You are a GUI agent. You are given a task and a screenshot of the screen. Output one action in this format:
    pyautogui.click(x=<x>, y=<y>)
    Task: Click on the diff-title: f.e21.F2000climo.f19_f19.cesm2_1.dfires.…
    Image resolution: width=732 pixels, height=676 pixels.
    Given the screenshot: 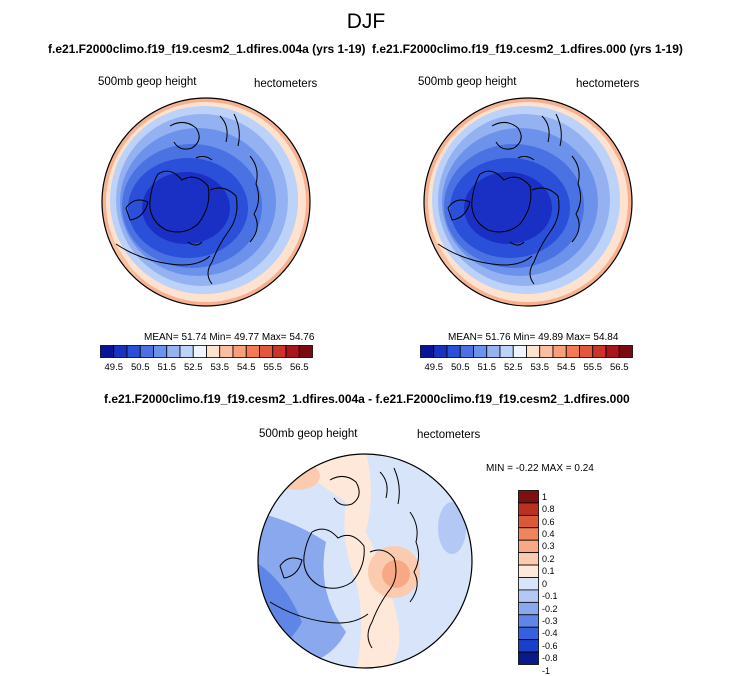 What is the action you would take?
    pyautogui.click(x=367, y=399)
    